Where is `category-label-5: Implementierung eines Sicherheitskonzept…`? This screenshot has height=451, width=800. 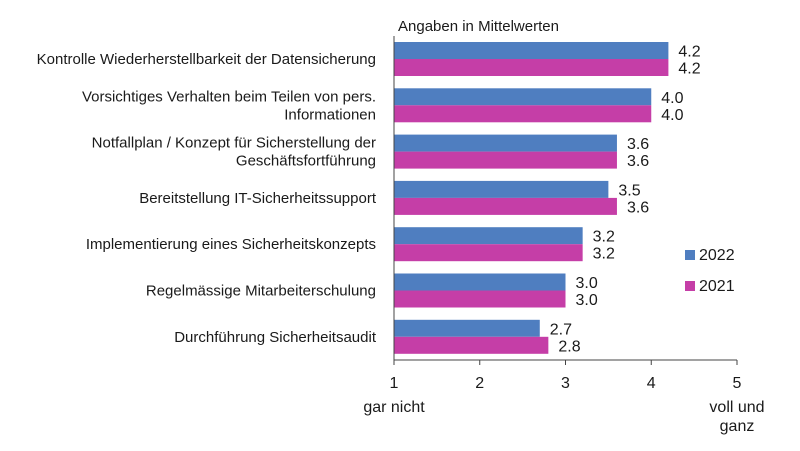
category-label-5: Implementierung eines Sicherheitskonzept… is located at coordinates (231, 244).